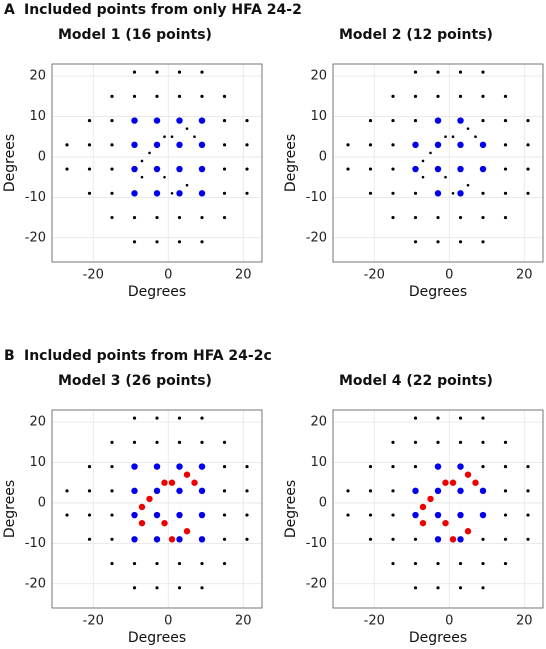  What do you see at coordinates (438, 638) in the screenshot?
I see `x-axis-label: Degrees` at bounding box center [438, 638].